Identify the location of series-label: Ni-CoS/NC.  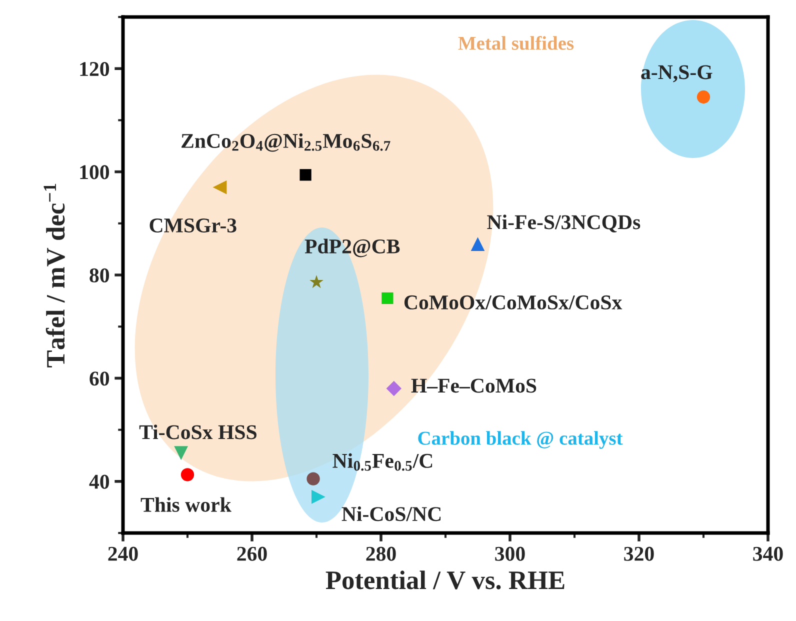
(391, 514).